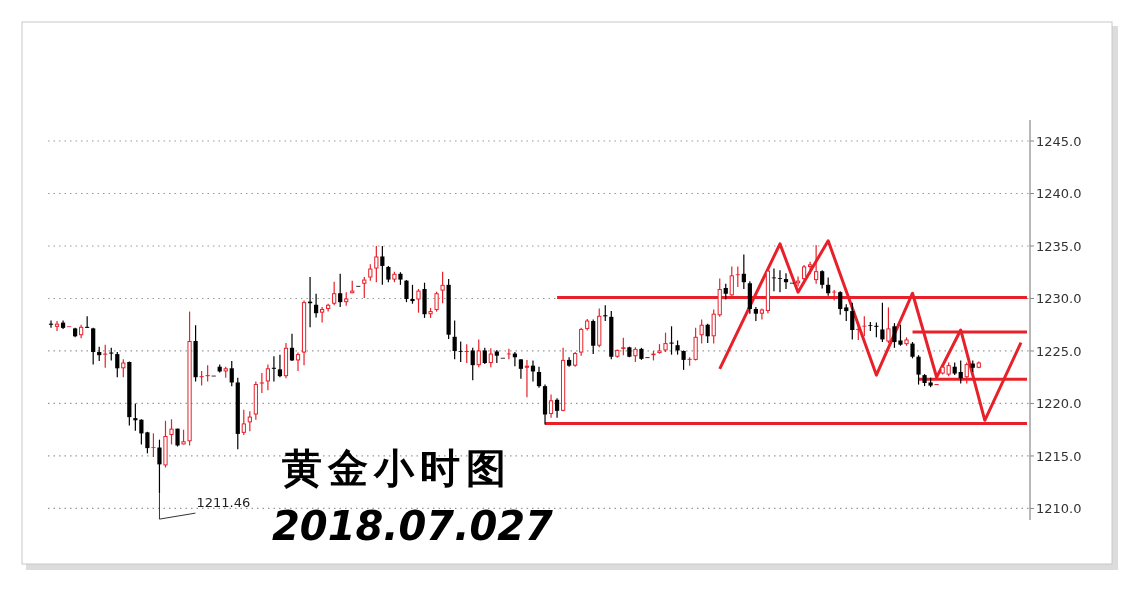 The width and height of the screenshot is (1143, 589). What do you see at coordinates (1059, 351) in the screenshot?
I see `y-tick-label: 1225.0` at bounding box center [1059, 351].